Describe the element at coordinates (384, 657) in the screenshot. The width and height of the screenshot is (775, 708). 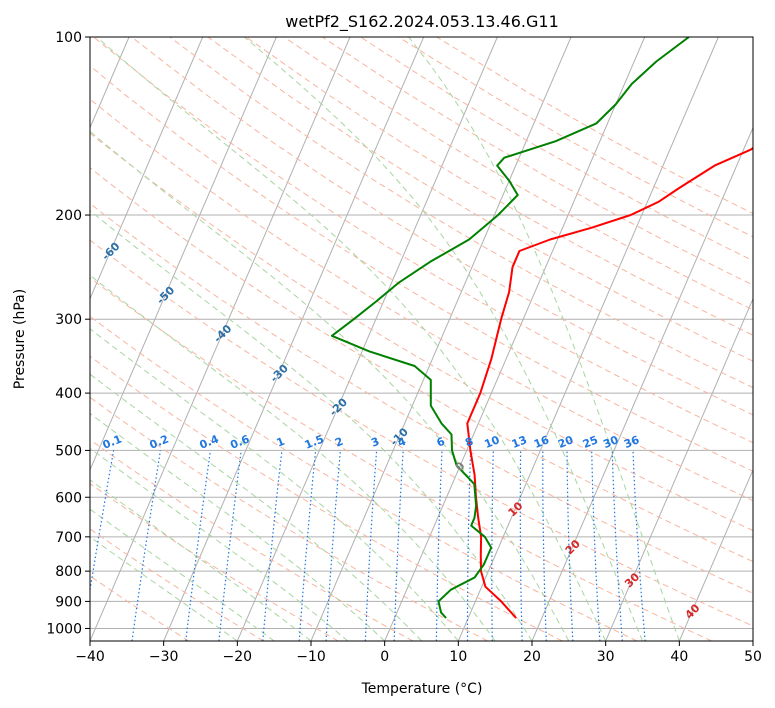
I see `x-tick-label: 0` at that location.